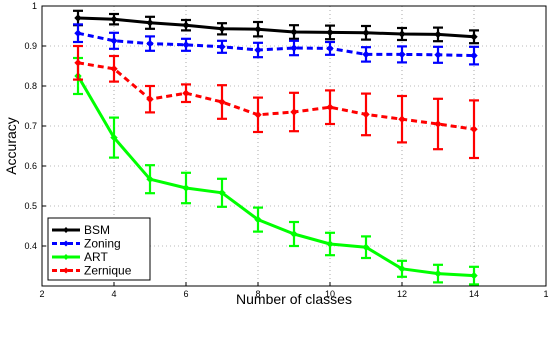 The height and width of the screenshot is (342, 556). Describe the element at coordinates (257, 294) in the screenshot. I see `x-tick-label: 8` at that location.